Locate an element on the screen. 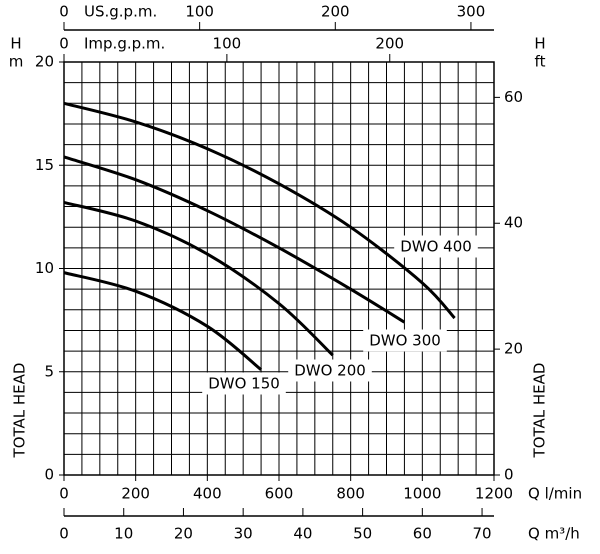 Image resolution: width=600 pixels, height=554 pixels. x4-tick-label: 0 is located at coordinates (64, 534).